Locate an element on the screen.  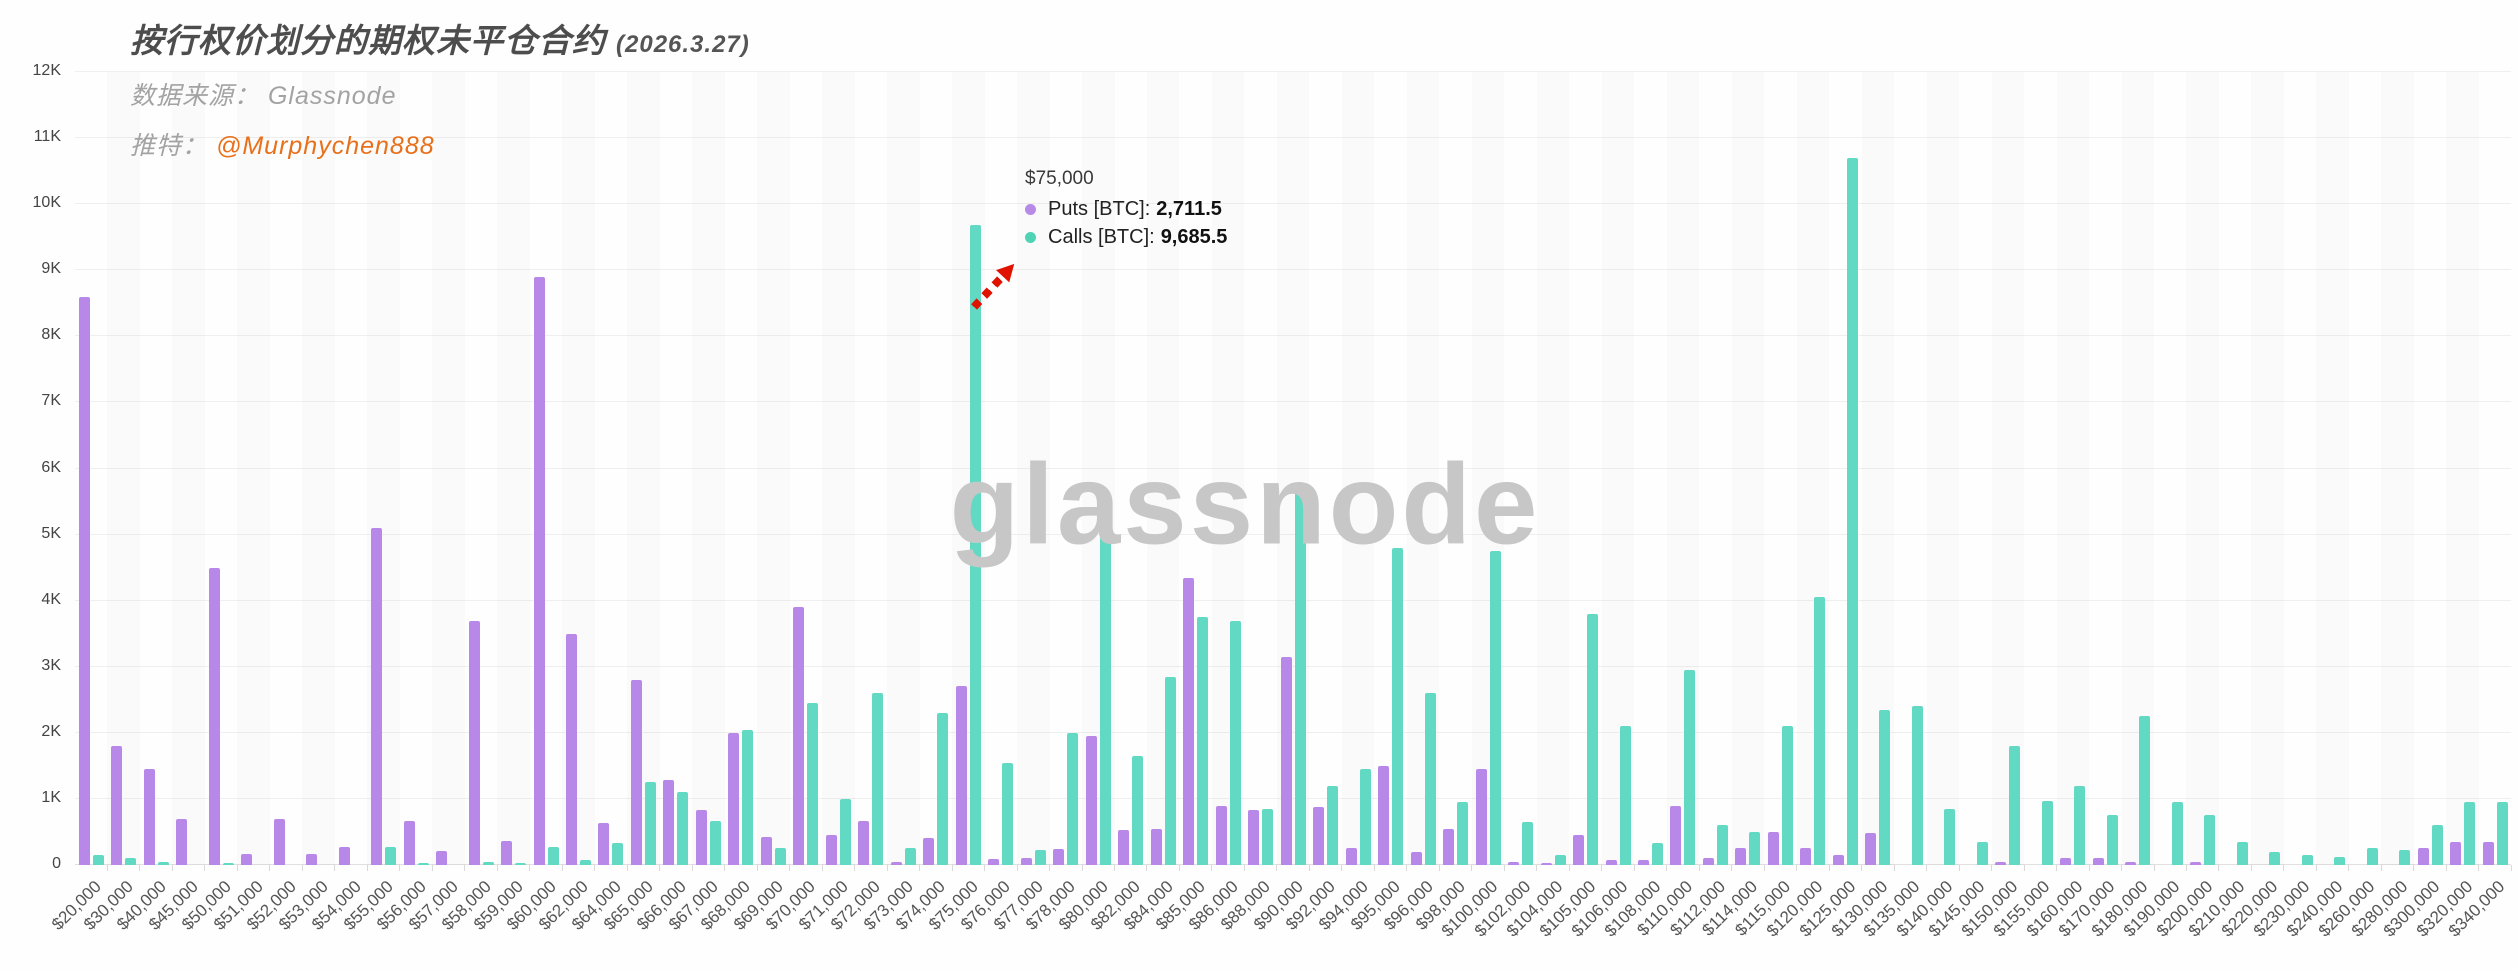
puts-bar-$105,000 is located at coordinates (1579, 850).